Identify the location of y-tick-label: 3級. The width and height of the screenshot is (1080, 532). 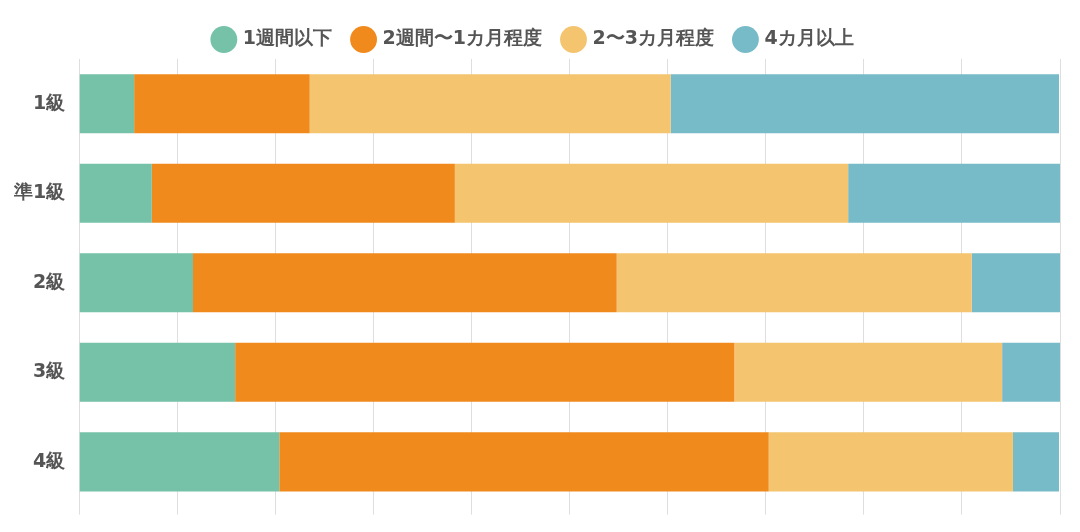
(49, 370).